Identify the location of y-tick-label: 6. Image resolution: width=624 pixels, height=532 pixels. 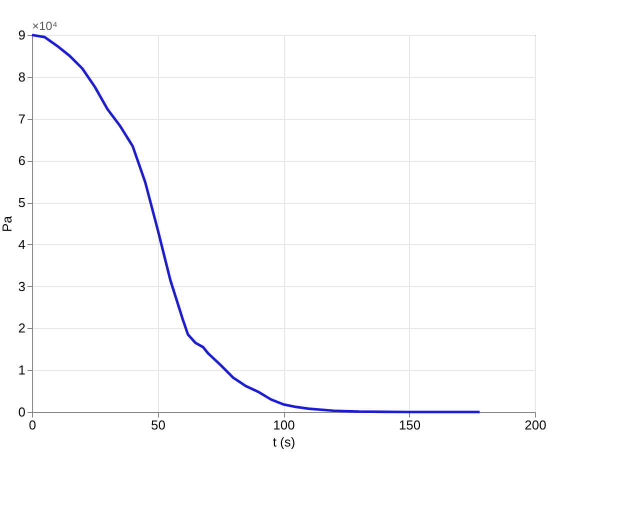
(22, 160).